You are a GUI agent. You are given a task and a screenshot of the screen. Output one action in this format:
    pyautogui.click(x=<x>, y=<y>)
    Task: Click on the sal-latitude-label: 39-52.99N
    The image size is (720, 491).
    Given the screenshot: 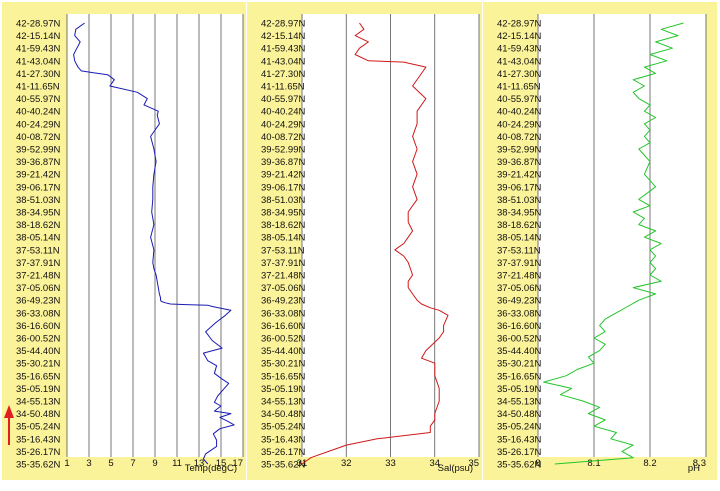 What is the action you would take?
    pyautogui.click(x=283, y=150)
    